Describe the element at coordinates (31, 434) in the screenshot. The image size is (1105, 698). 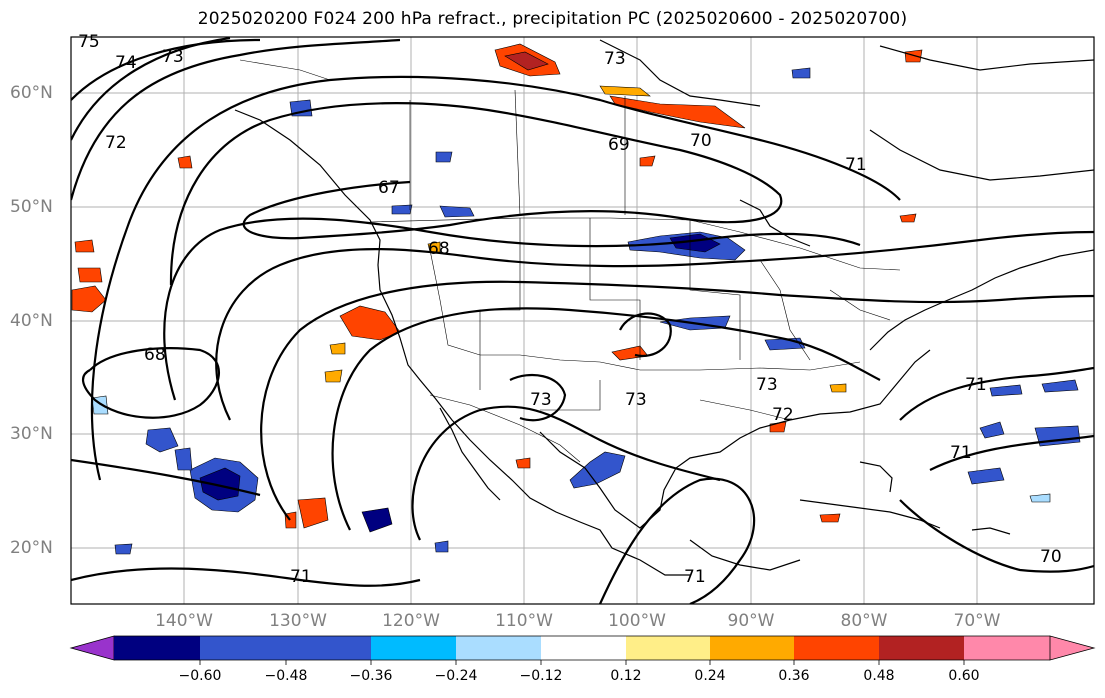
I see `lat-label: 30°N` at that location.